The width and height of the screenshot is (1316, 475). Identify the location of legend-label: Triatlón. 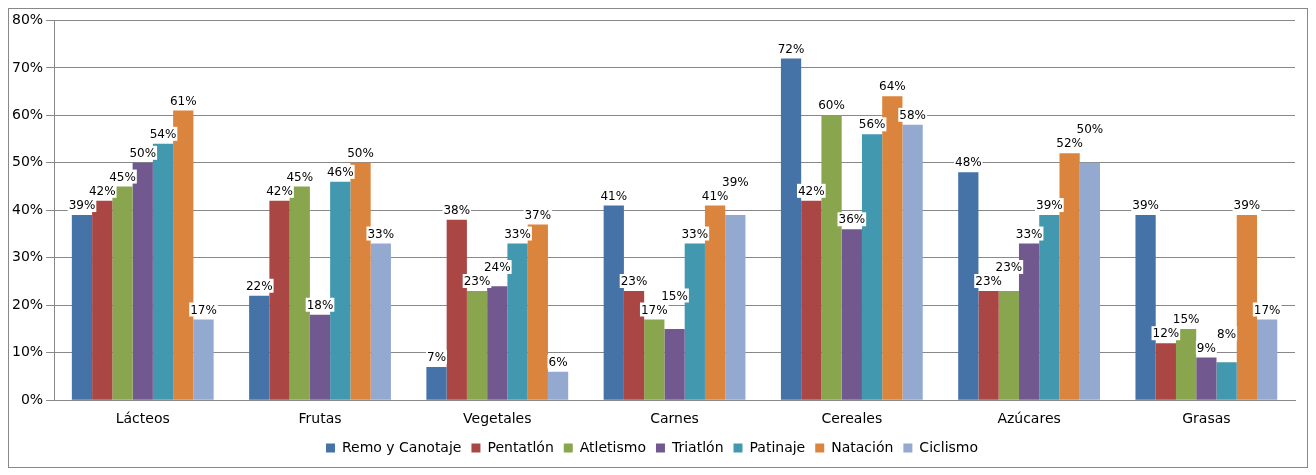
(697, 446).